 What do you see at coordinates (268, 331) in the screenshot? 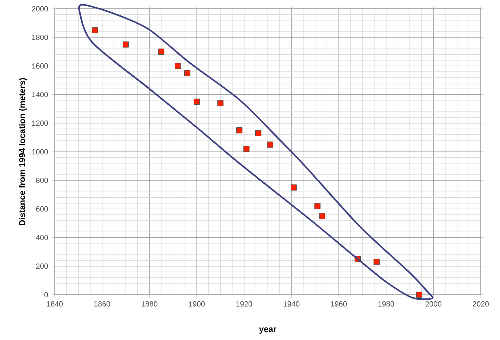
I see `x-axis-title: year` at bounding box center [268, 331].